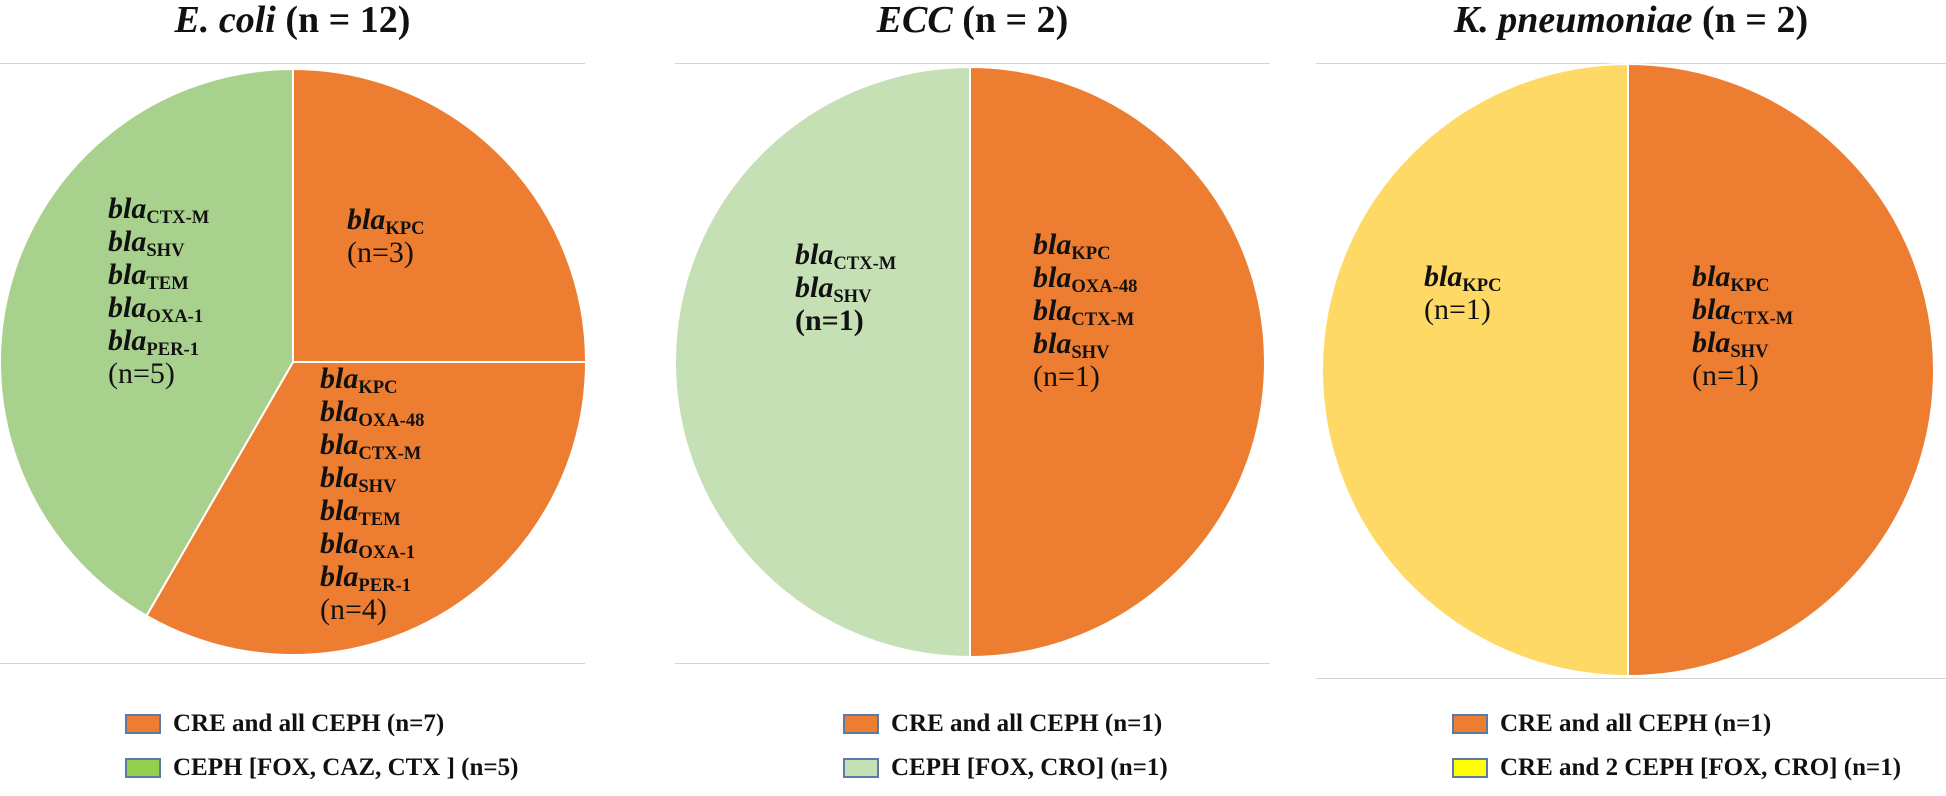  Describe the element at coordinates (321, 768) in the screenshot. I see `legend-item: CEPH [FOX, CAZ, CTX ] (n=5)` at that location.